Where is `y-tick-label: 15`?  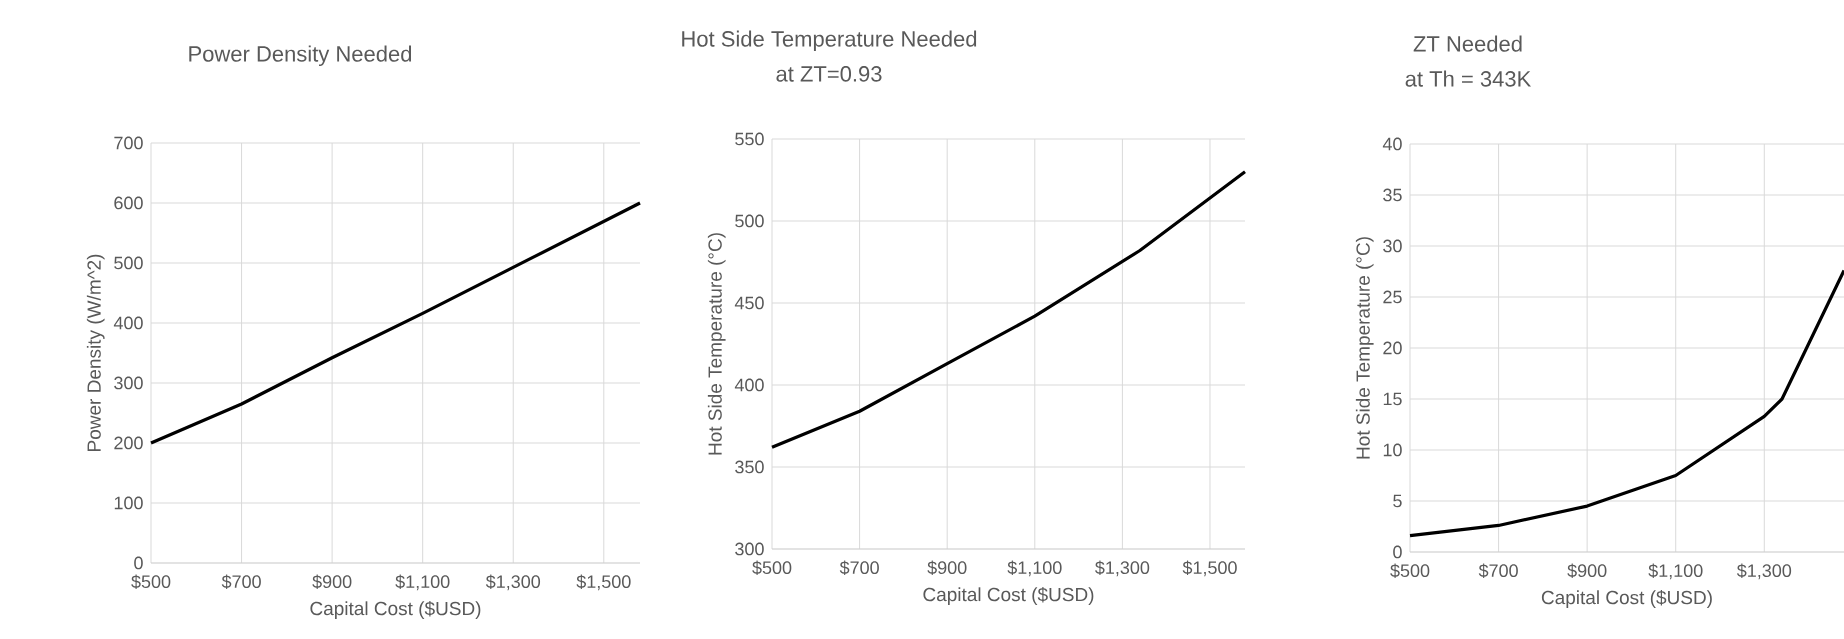
y-tick-label: 15 is located at coordinates (1392, 399).